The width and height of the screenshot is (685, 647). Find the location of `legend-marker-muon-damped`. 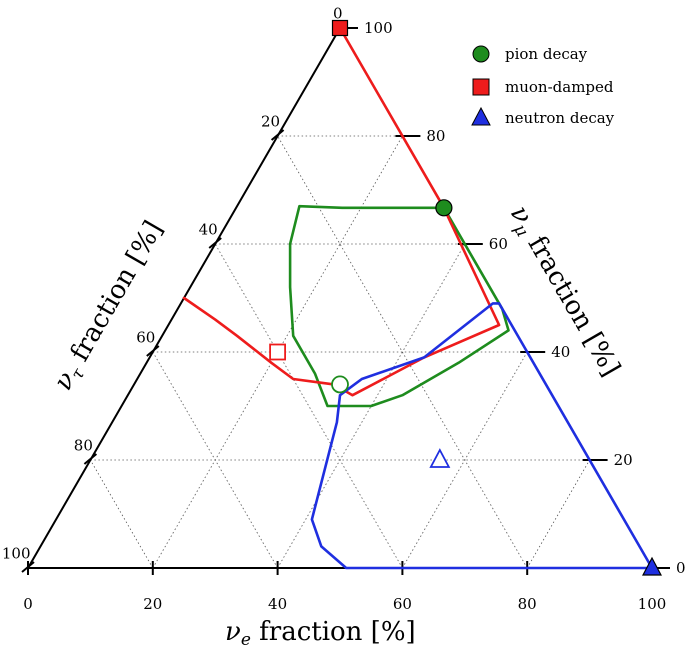

legend-marker-muon-damped is located at coordinates (481, 87).